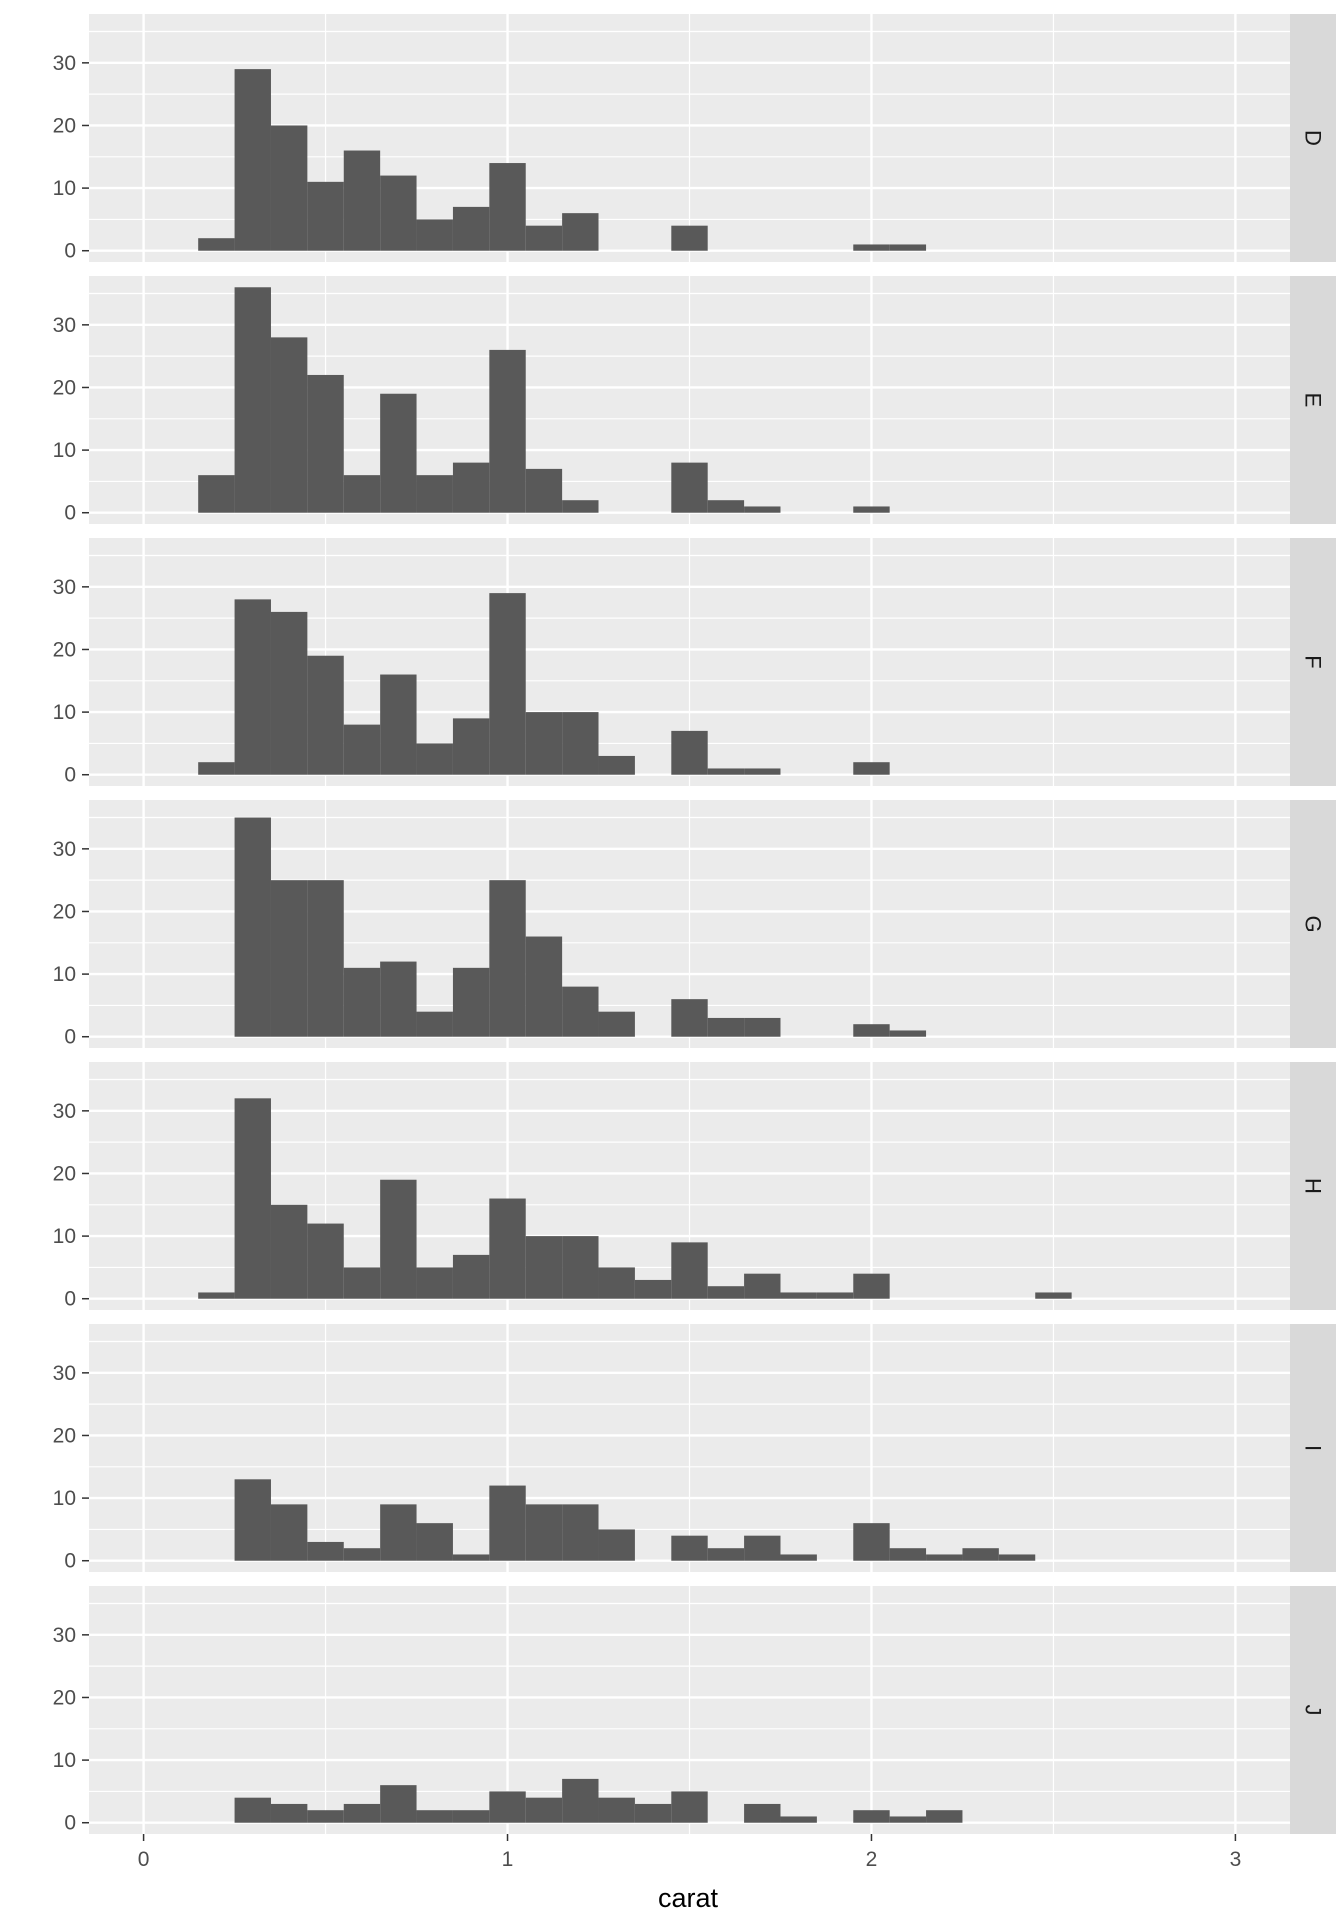  I want to click on facet-panel-h: 0 10 20 30 H, so click(694, 1186).